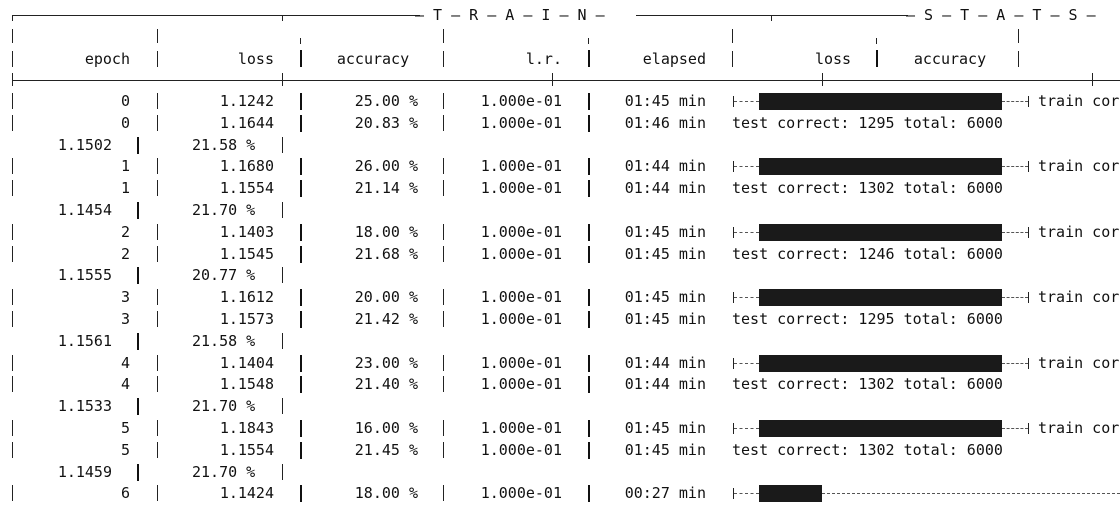 Image resolution: width=1120 pixels, height=521 pixels. I want to click on col-loss-header: loss, so click(255, 59).